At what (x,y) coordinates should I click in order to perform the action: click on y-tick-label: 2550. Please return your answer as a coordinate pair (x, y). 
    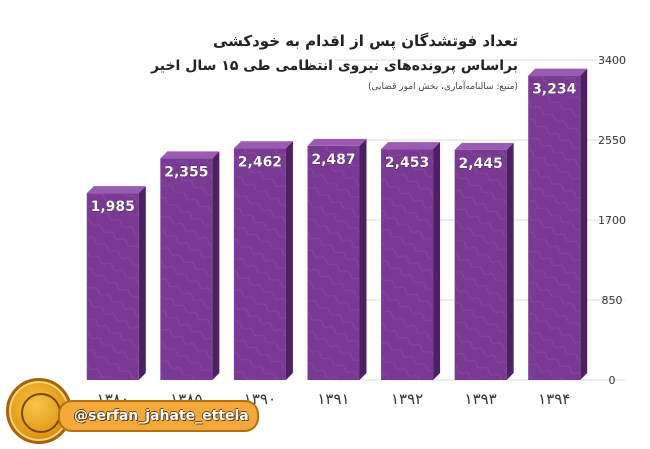
    Looking at the image, I should click on (612, 140).